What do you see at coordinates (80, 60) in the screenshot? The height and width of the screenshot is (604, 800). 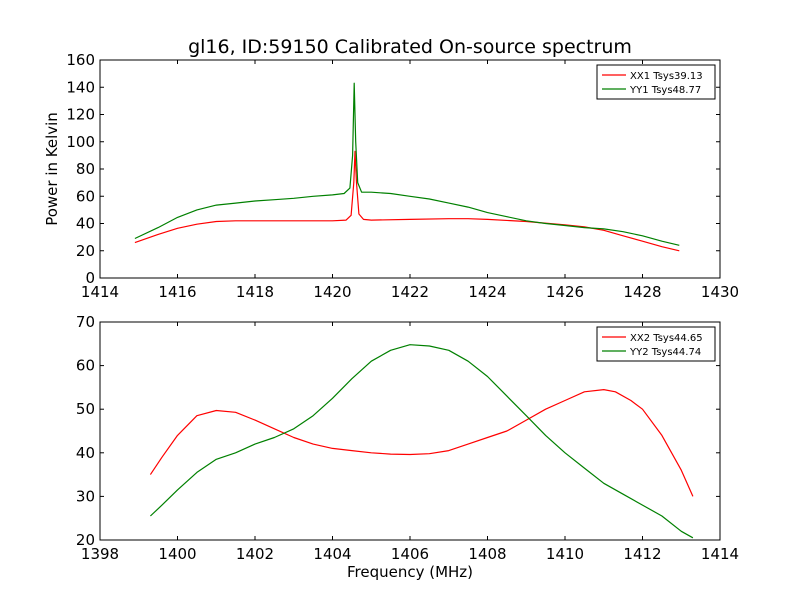 I see `top-y-tick-label: 160` at bounding box center [80, 60].